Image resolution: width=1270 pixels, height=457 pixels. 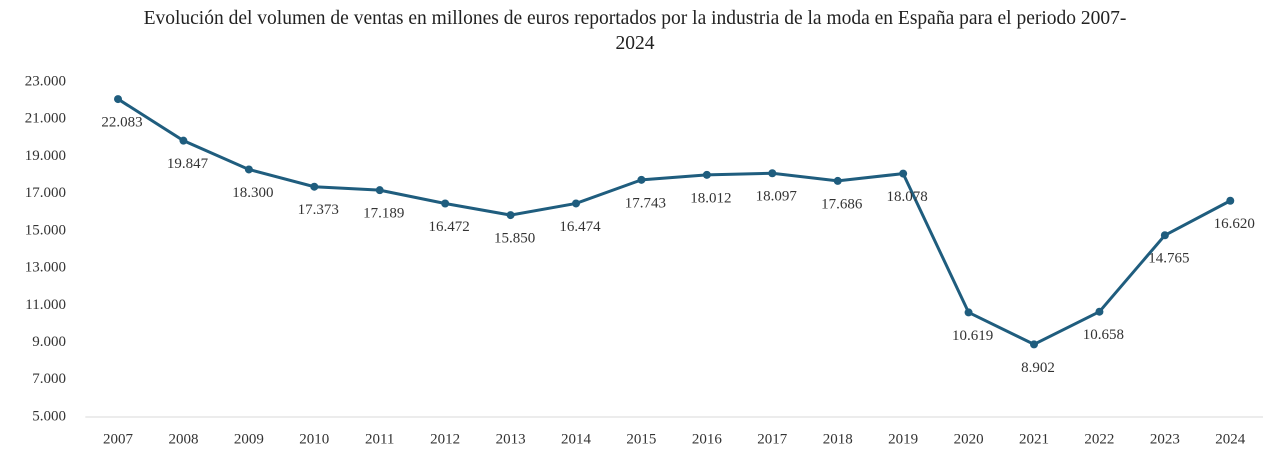 What do you see at coordinates (772, 439) in the screenshot?
I see `x-tick-label: 2017` at bounding box center [772, 439].